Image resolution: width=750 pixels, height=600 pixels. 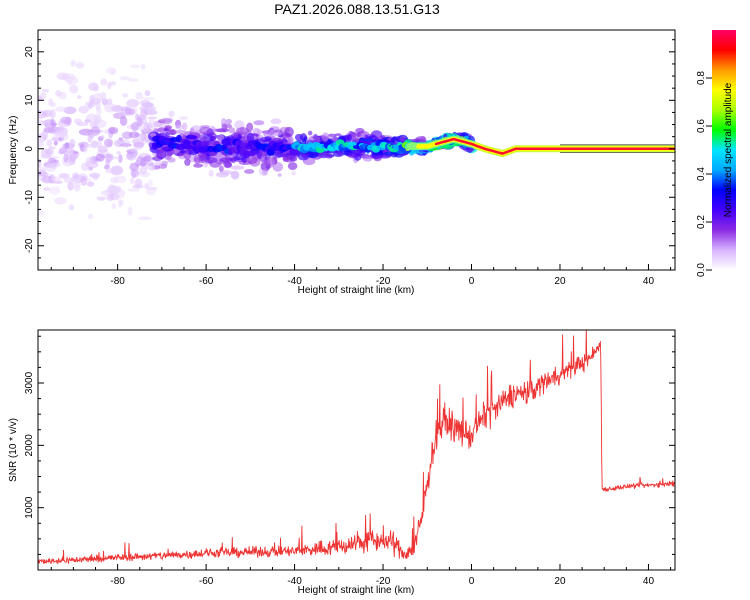 What do you see at coordinates (560, 581) in the screenshot?
I see `x-tick-label: 20` at bounding box center [560, 581].